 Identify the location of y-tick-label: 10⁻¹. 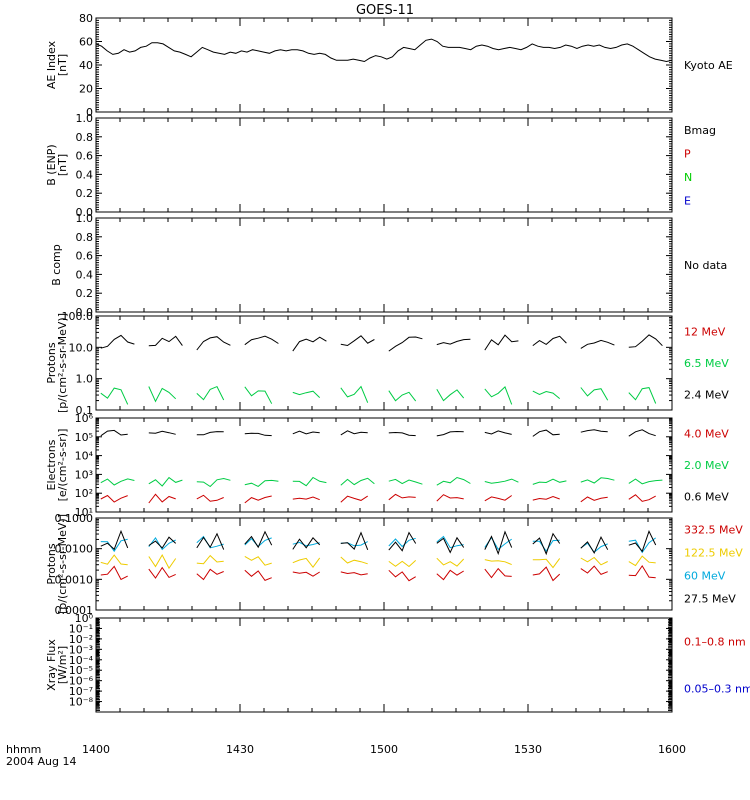
(81, 628).